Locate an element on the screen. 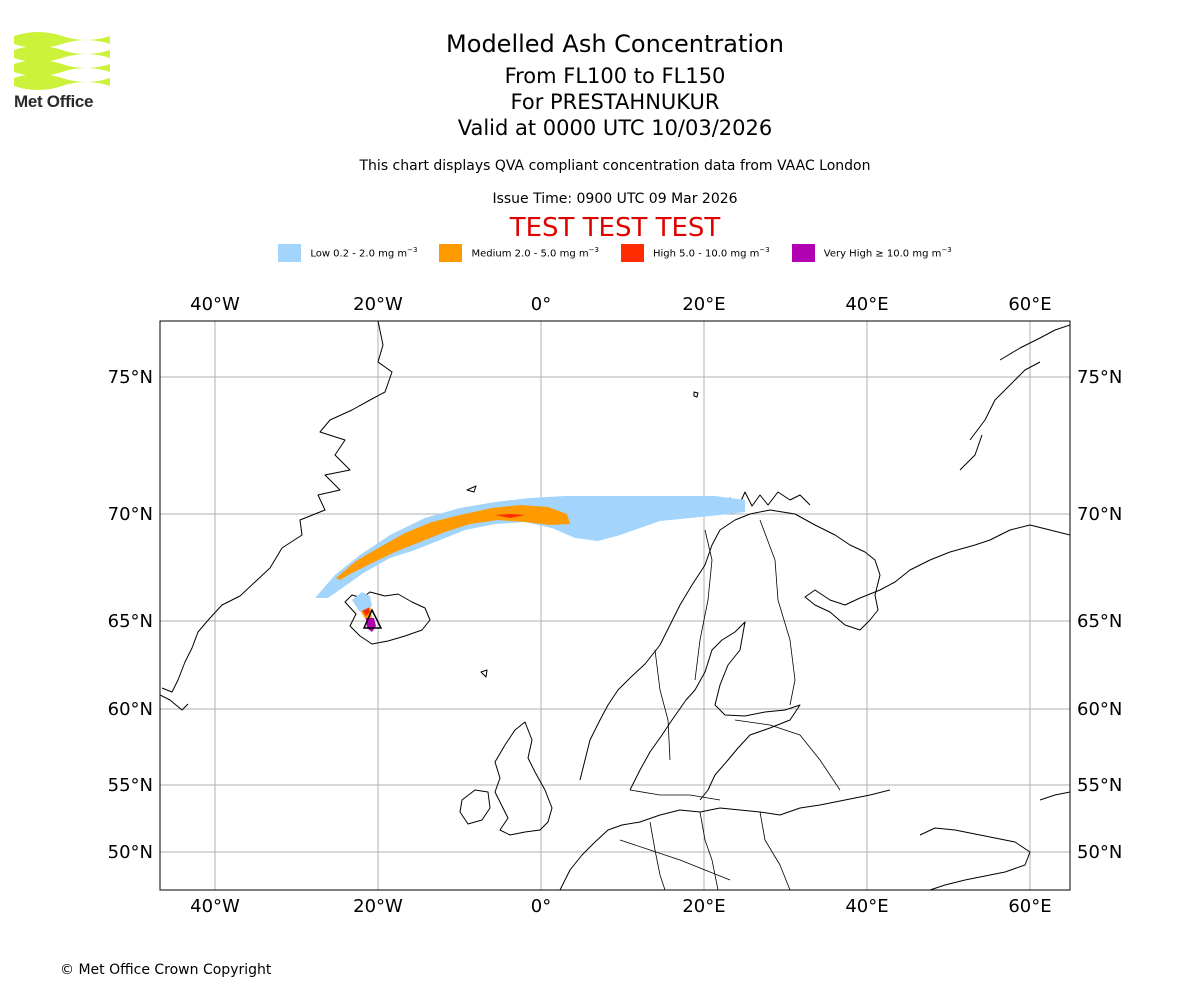 This screenshot has width=1200, height=1000. greenland-coast is located at coordinates (277, 507).